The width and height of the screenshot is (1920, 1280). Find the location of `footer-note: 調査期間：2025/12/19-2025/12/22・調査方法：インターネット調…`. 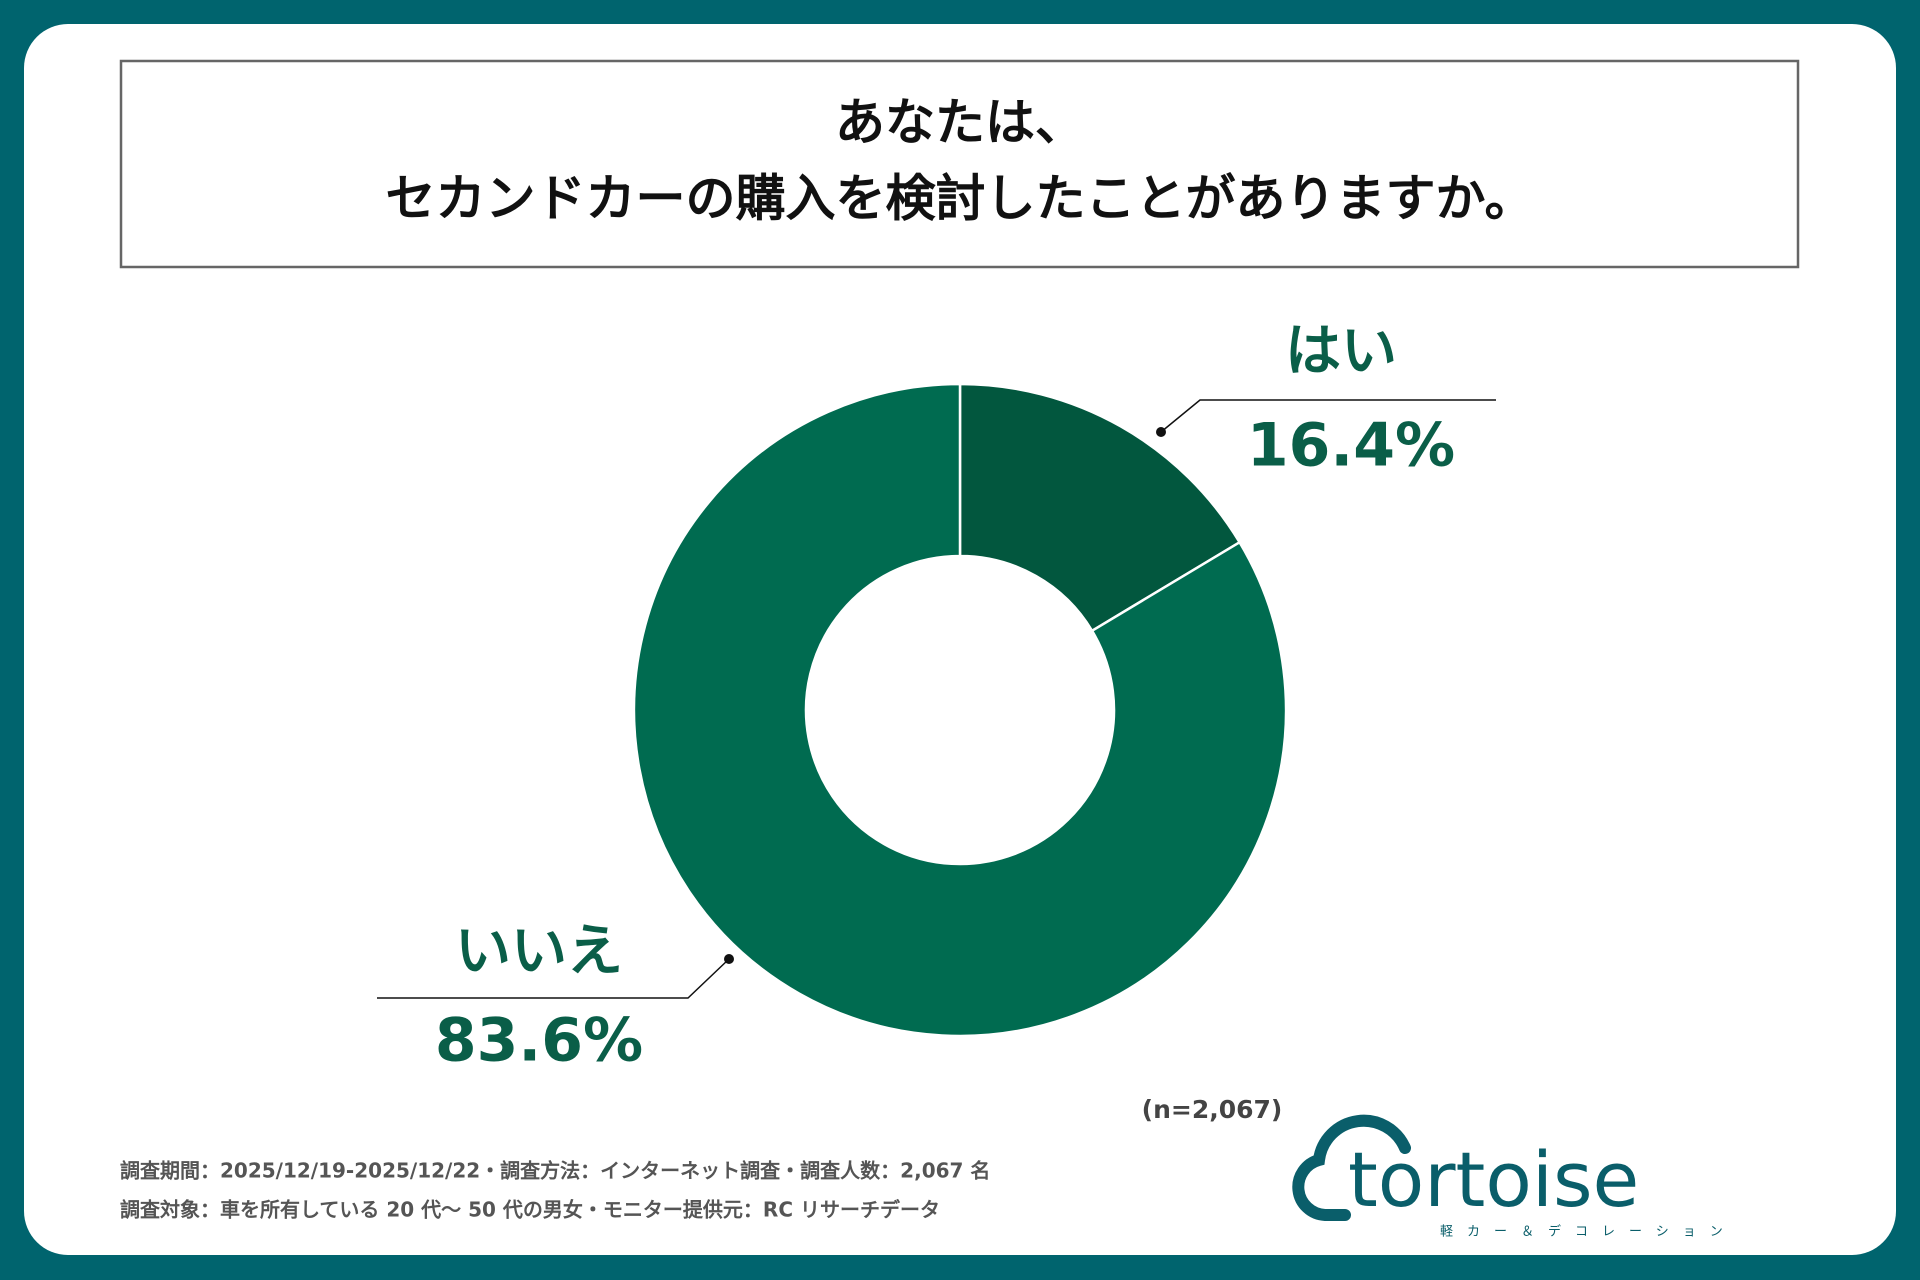

footer-note: 調査期間：2025/12/19-2025/12/22・調査方法：インターネット調… is located at coordinates (555, 1171).